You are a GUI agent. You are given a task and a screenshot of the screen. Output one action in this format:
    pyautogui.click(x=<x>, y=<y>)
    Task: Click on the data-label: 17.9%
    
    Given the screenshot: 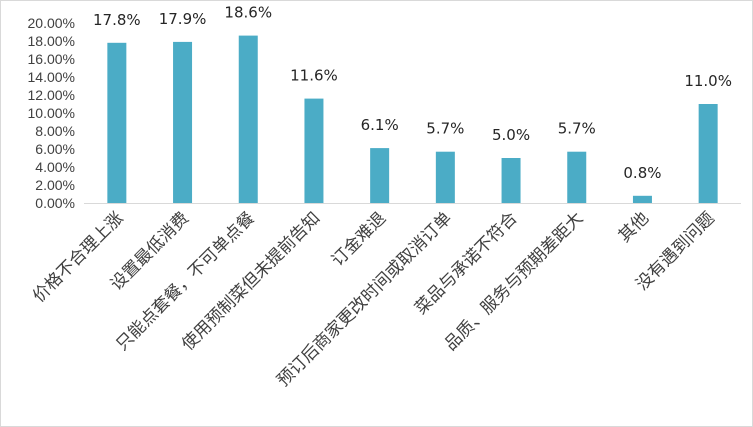 What is the action you would take?
    pyautogui.click(x=183, y=19)
    